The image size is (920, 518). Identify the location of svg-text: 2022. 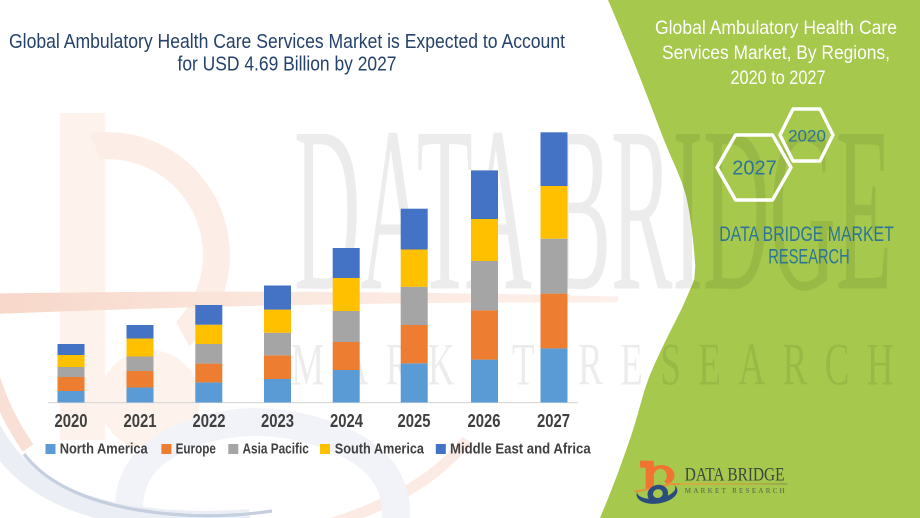
(209, 421).